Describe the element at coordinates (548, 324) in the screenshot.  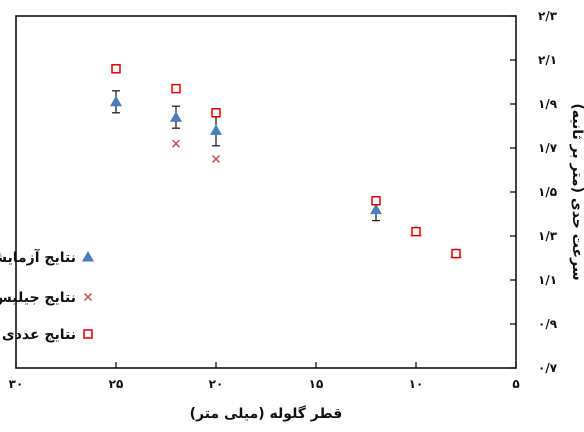
I see `y-tick-label: ۰/۹` at that location.